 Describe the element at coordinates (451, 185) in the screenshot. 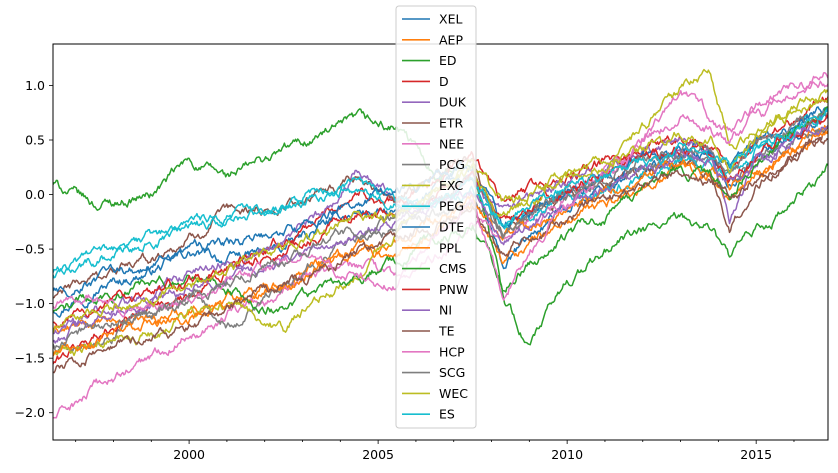

I see `legend-label-exc: EXC` at that location.